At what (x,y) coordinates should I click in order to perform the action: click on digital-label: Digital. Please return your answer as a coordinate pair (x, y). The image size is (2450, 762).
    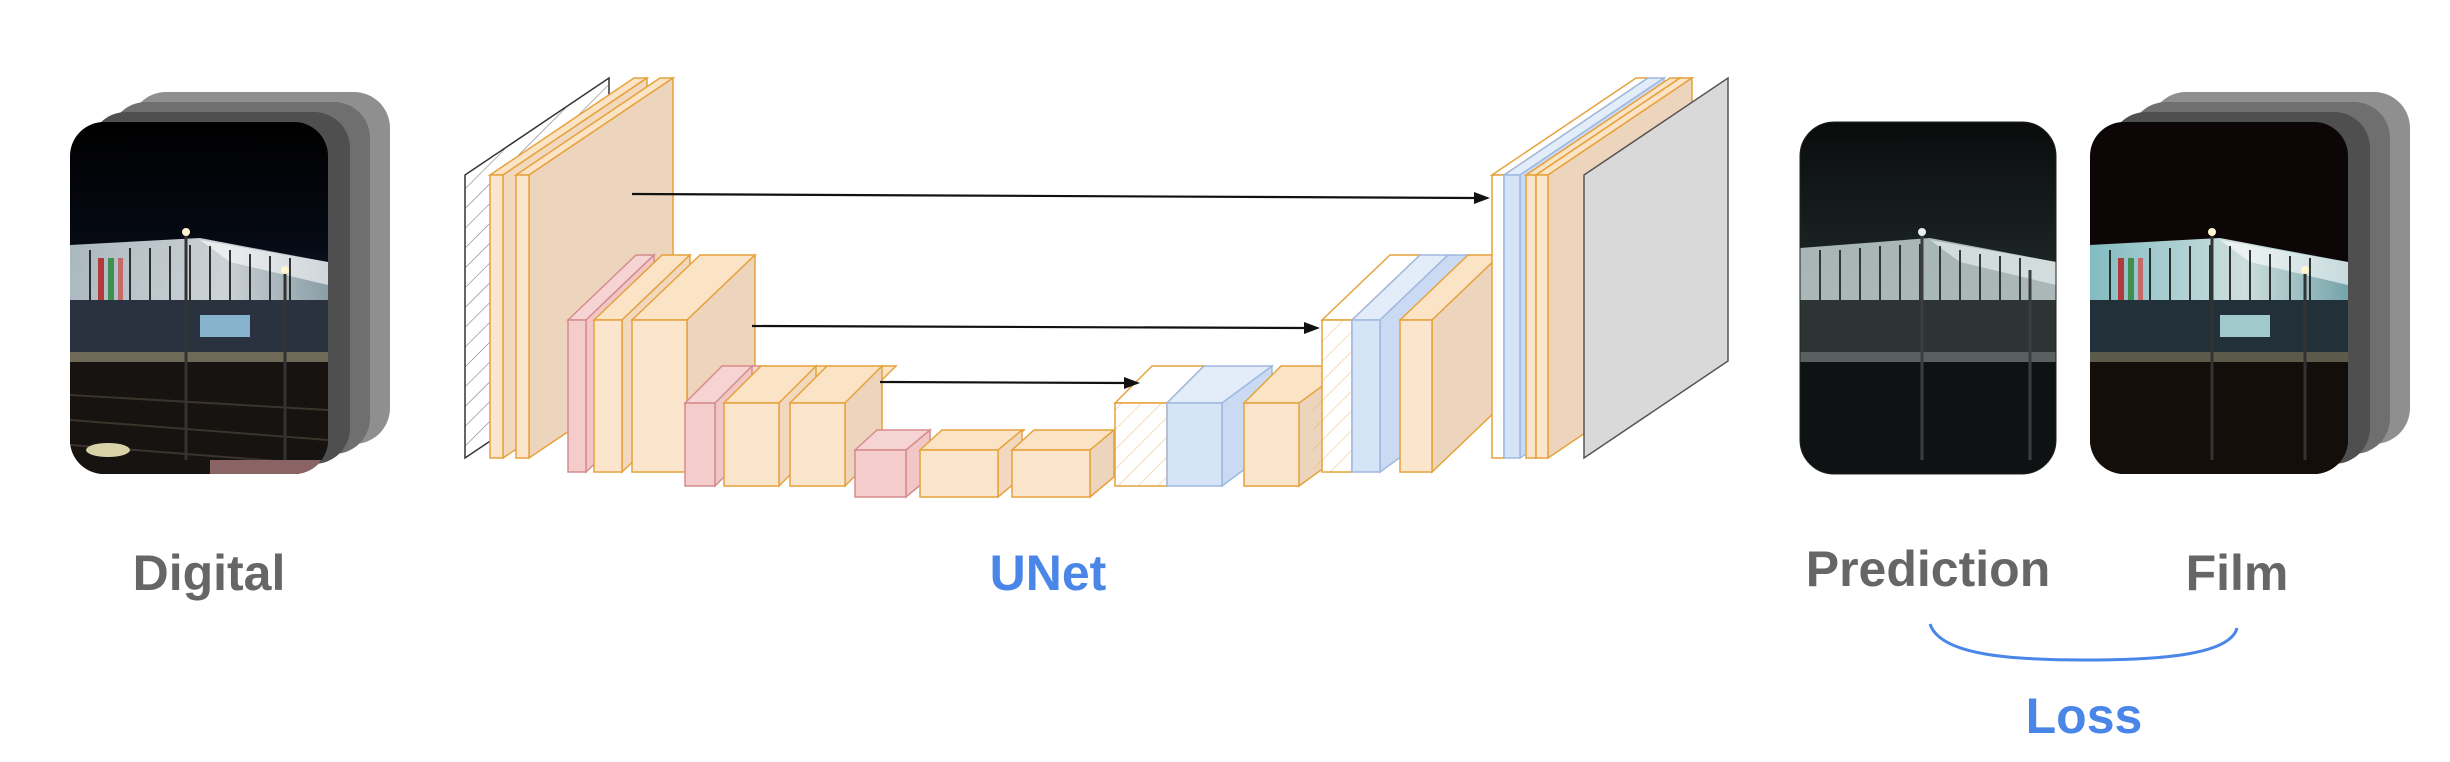
    Looking at the image, I should click on (209, 573).